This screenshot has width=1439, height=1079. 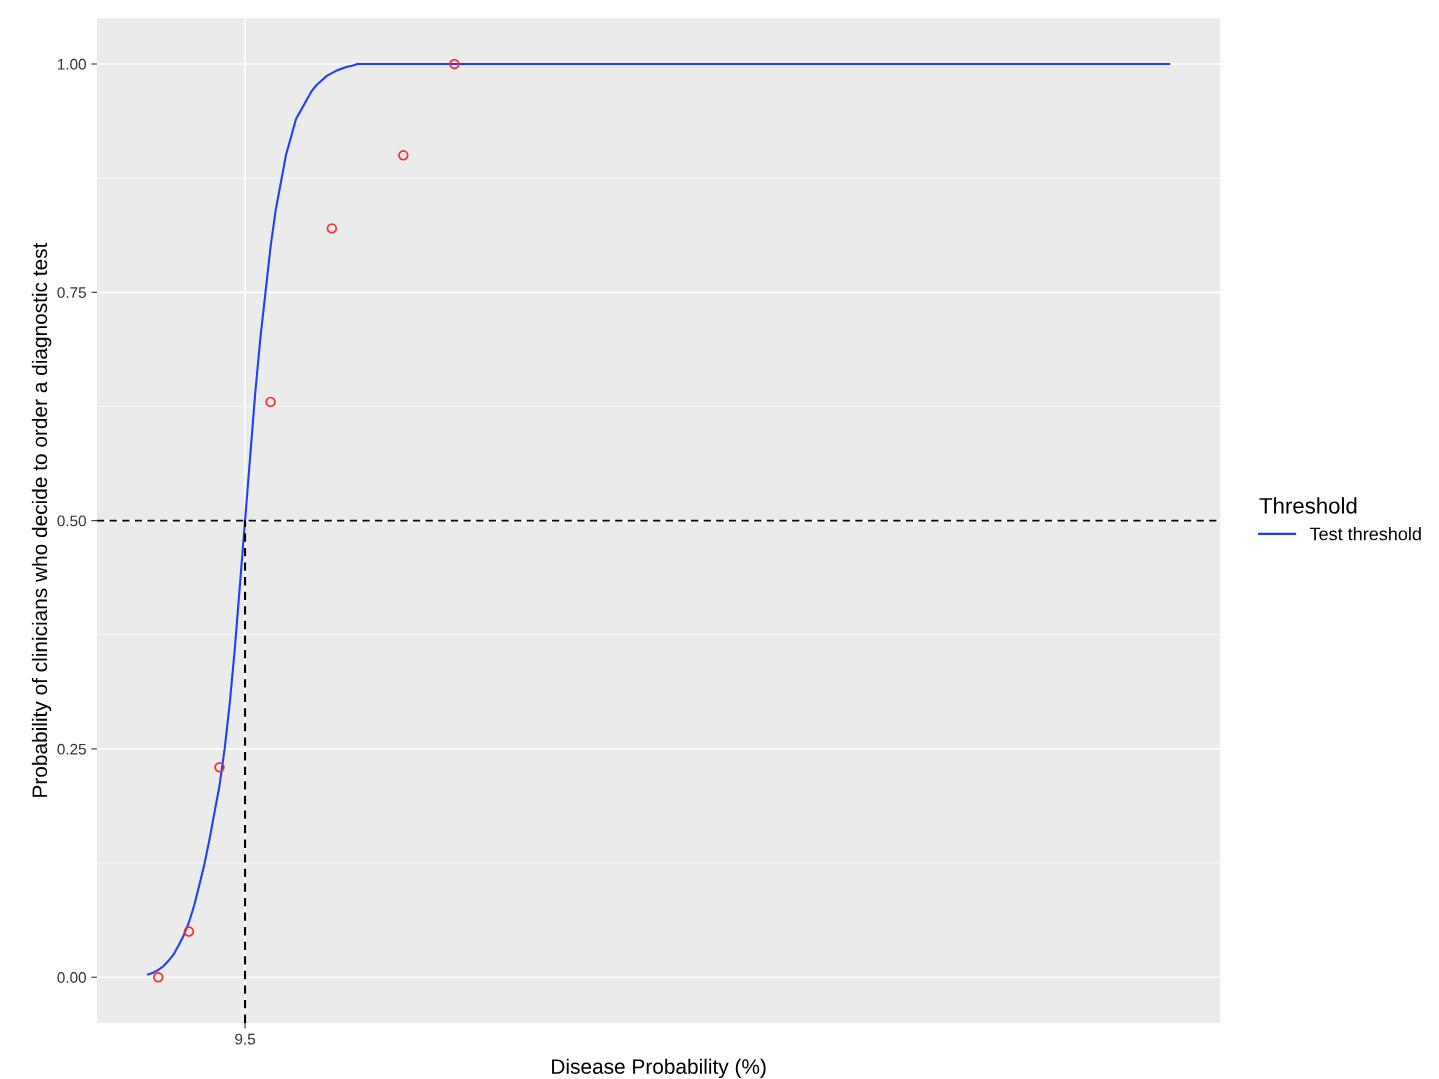 I want to click on y-tick-label: 0.25, so click(x=71, y=749).